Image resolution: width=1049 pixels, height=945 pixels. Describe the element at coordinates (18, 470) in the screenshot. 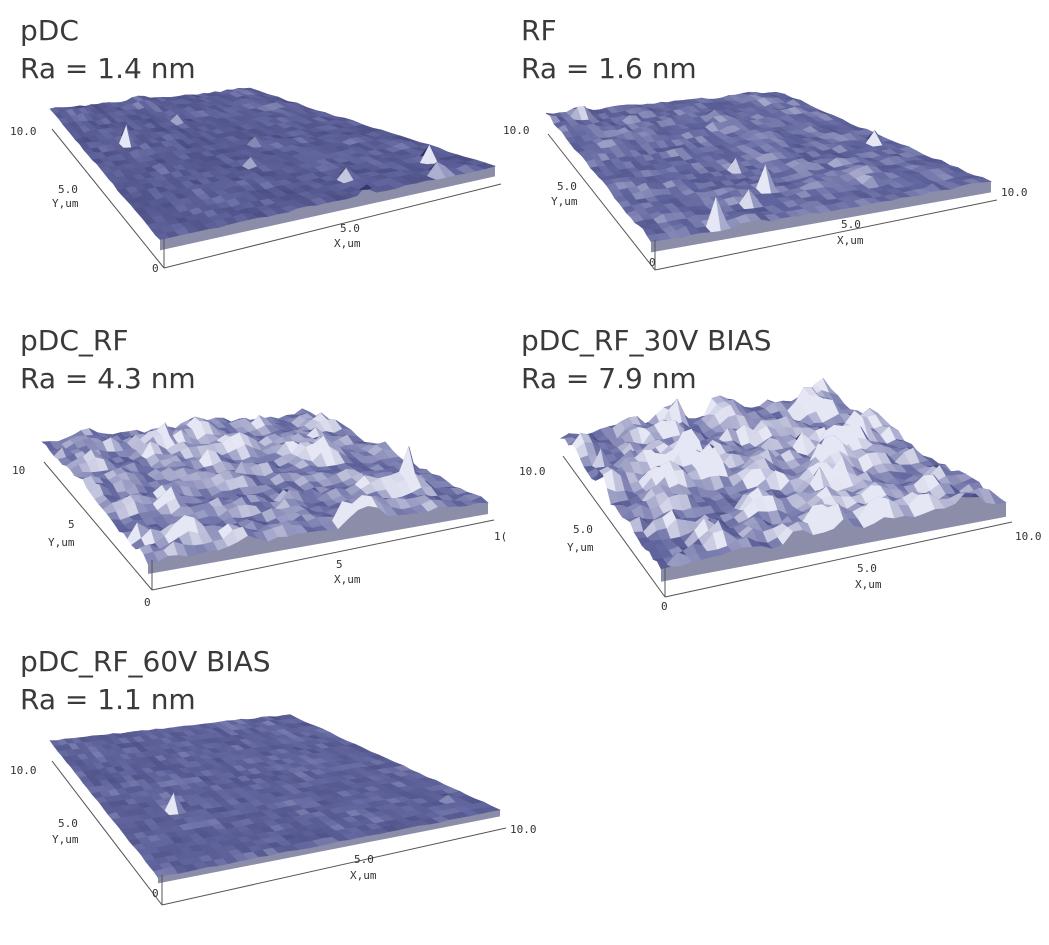

I see `y-max-tick: 10` at that location.